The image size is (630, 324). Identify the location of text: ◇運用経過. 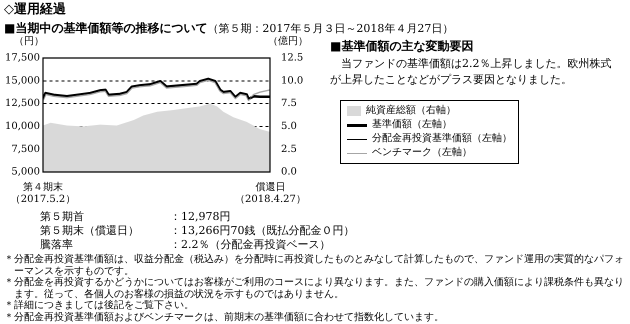
(35, 9).